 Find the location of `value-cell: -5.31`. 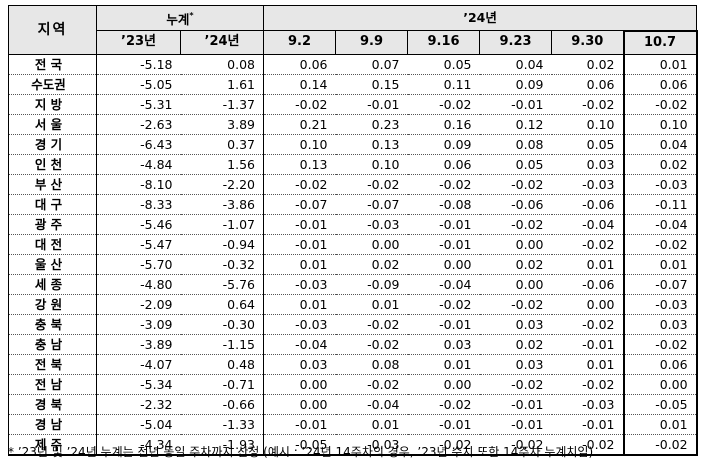

value-cell: -5.31 is located at coordinates (138, 104).